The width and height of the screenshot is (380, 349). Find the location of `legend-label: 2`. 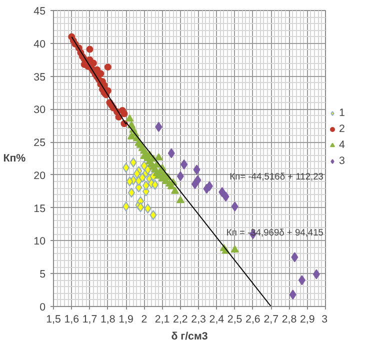

legend-label: 2 is located at coordinates (342, 129).